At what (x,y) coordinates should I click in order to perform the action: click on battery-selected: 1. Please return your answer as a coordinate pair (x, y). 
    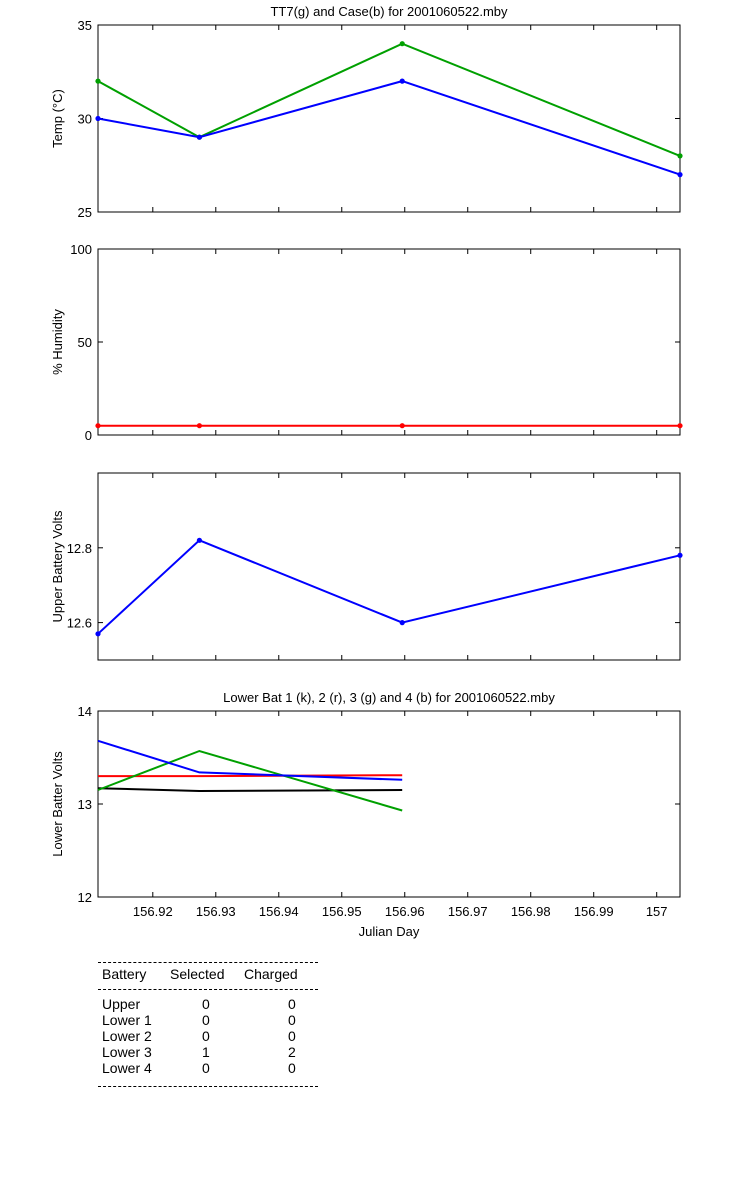
    Looking at the image, I should click on (206, 1052).